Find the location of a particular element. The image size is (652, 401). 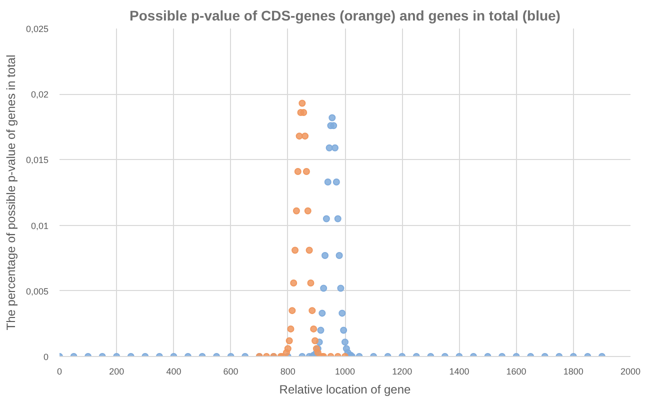

x-tick-label: 400 is located at coordinates (174, 371).